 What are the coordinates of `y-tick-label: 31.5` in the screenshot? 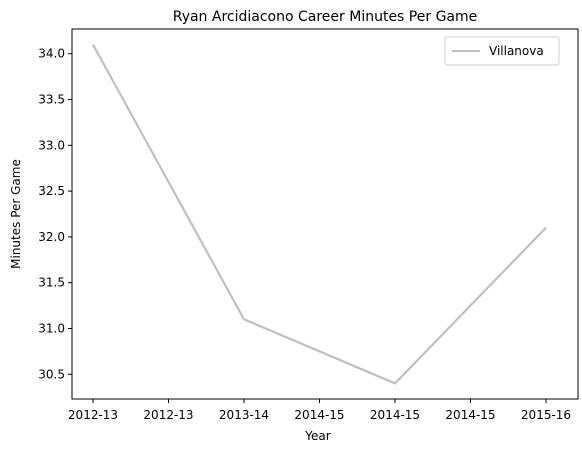 It's located at (51, 283).